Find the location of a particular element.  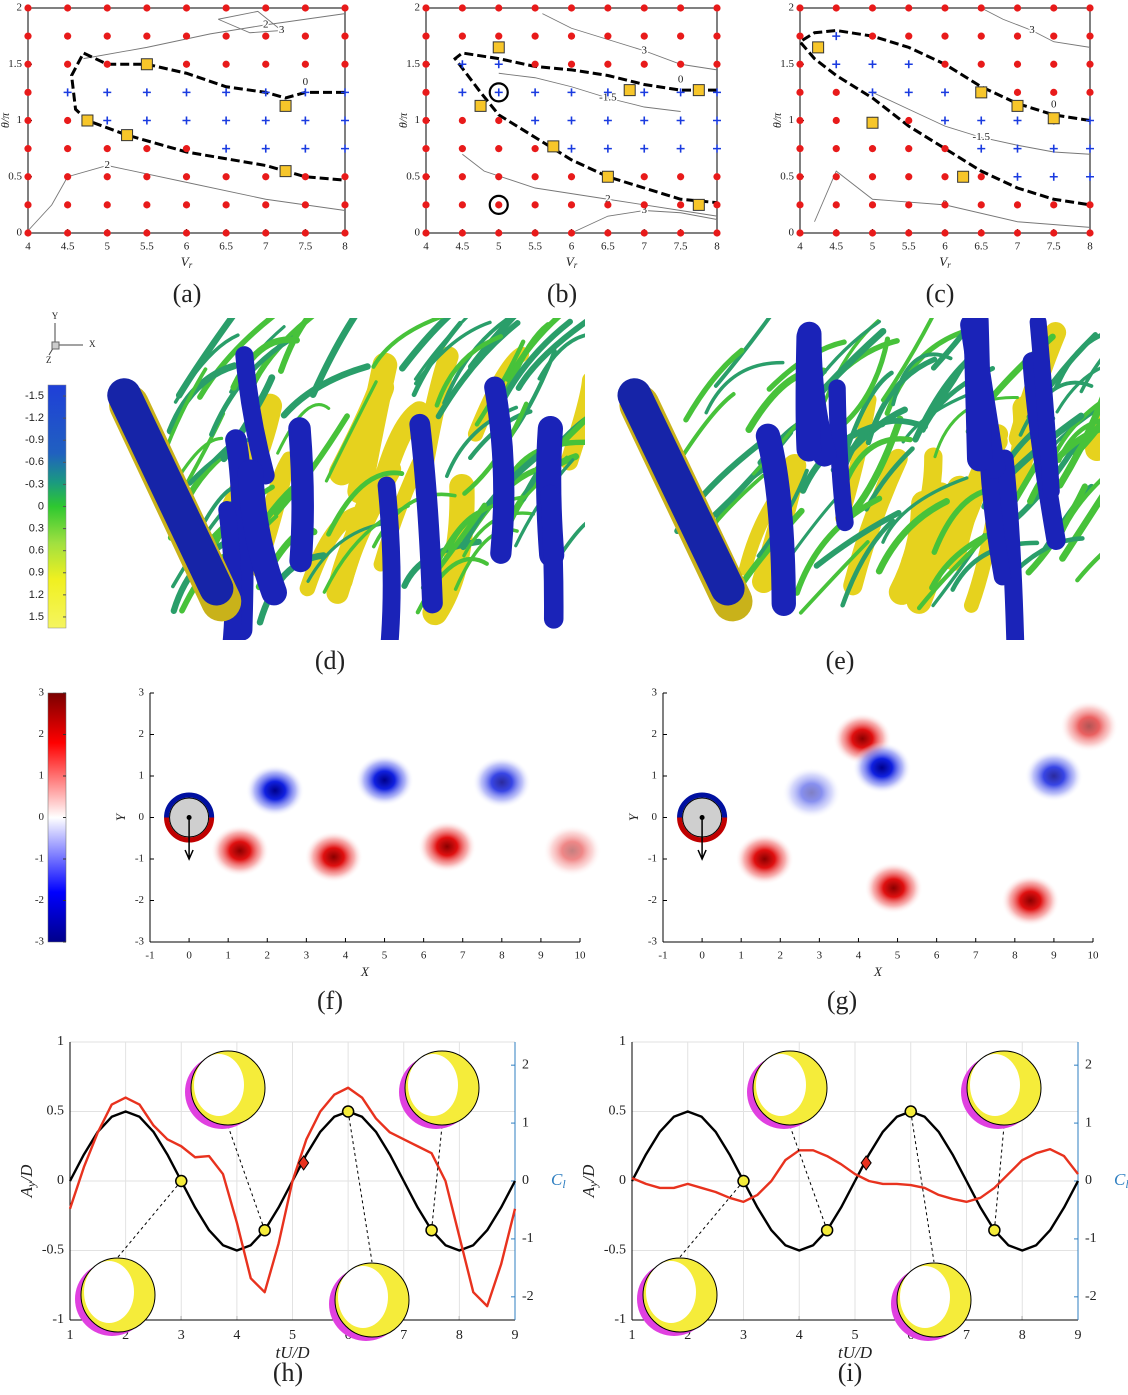

panel-caption: (c) is located at coordinates (940, 293).